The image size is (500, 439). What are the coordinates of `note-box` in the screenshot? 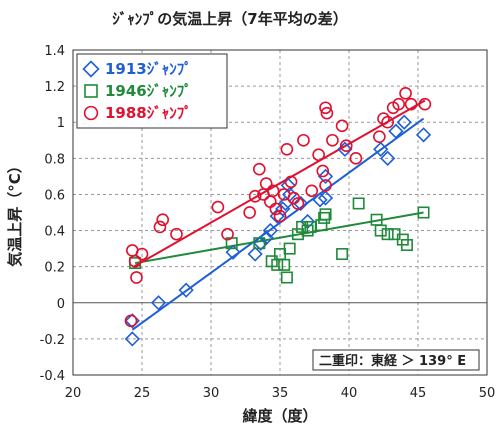 It's located at (396, 360).